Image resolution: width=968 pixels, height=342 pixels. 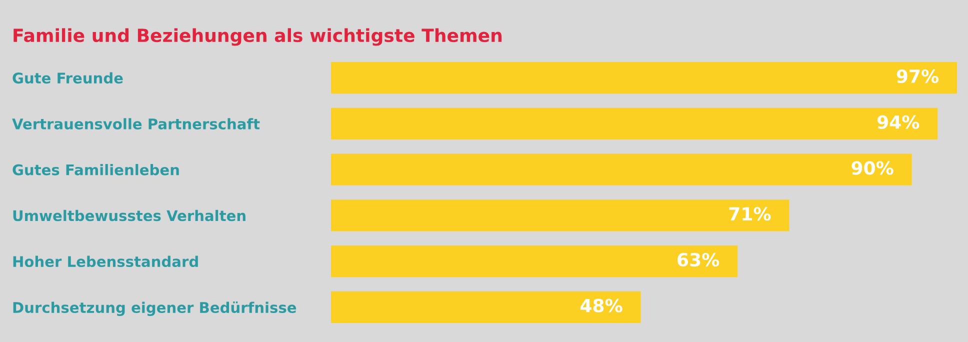 I want to click on y-tick-label: Durchsetzung eigener Bedürfnisse, so click(x=154, y=309).